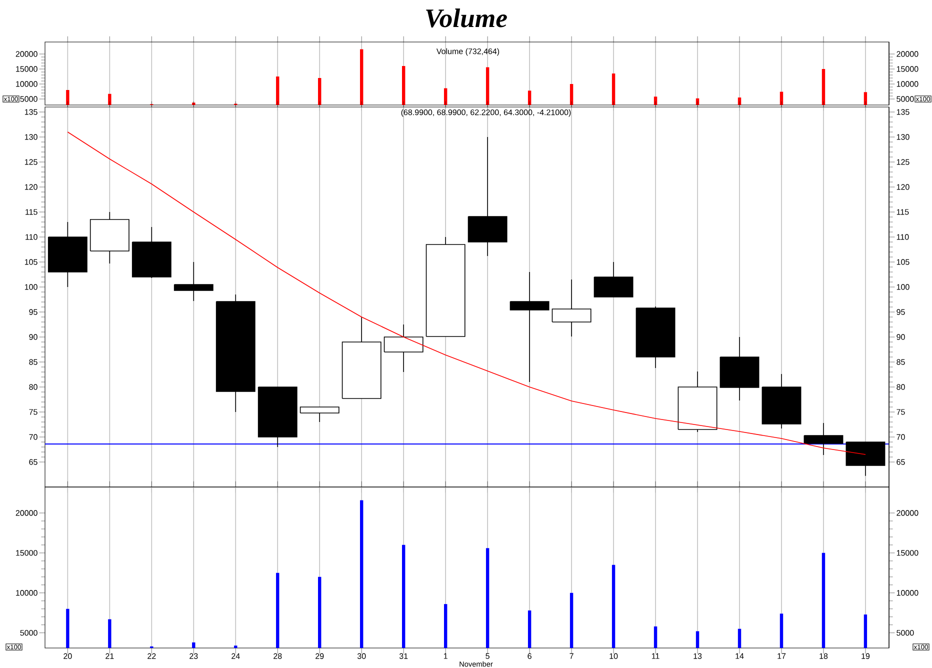 The height and width of the screenshot is (668, 932). What do you see at coordinates (31, 262) in the screenshot?
I see `y-tick-label: 105` at bounding box center [31, 262].